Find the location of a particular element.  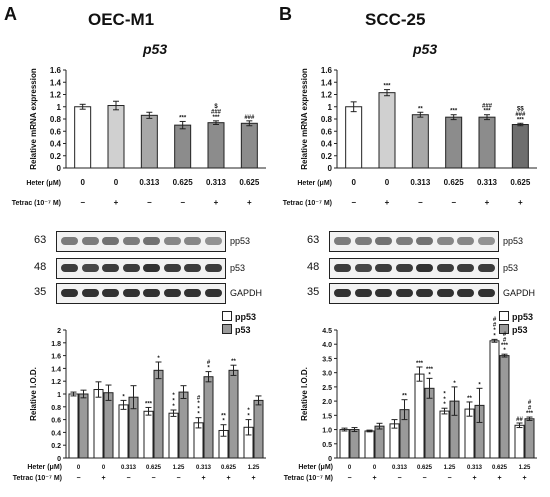

legend-label: p53 is located at coordinates (520, 330).